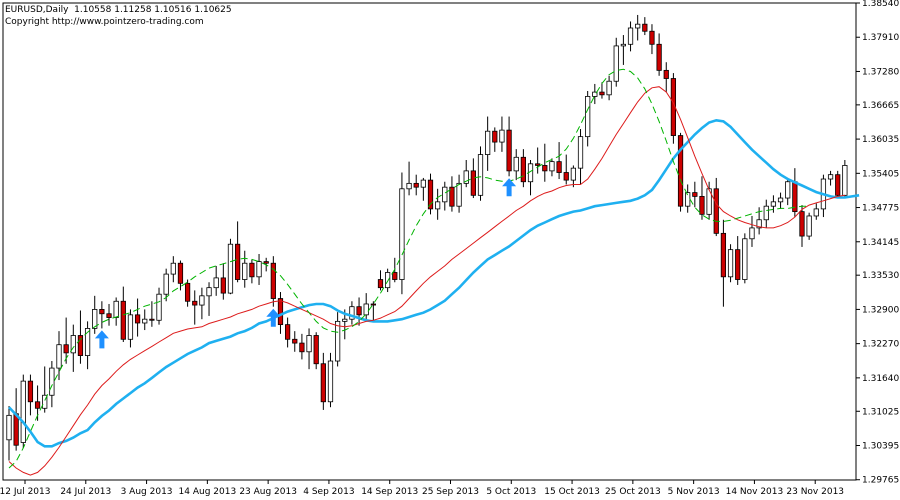 The height and width of the screenshot is (500, 900). I want to click on y-tick-label: 1.37910, so click(880, 38).